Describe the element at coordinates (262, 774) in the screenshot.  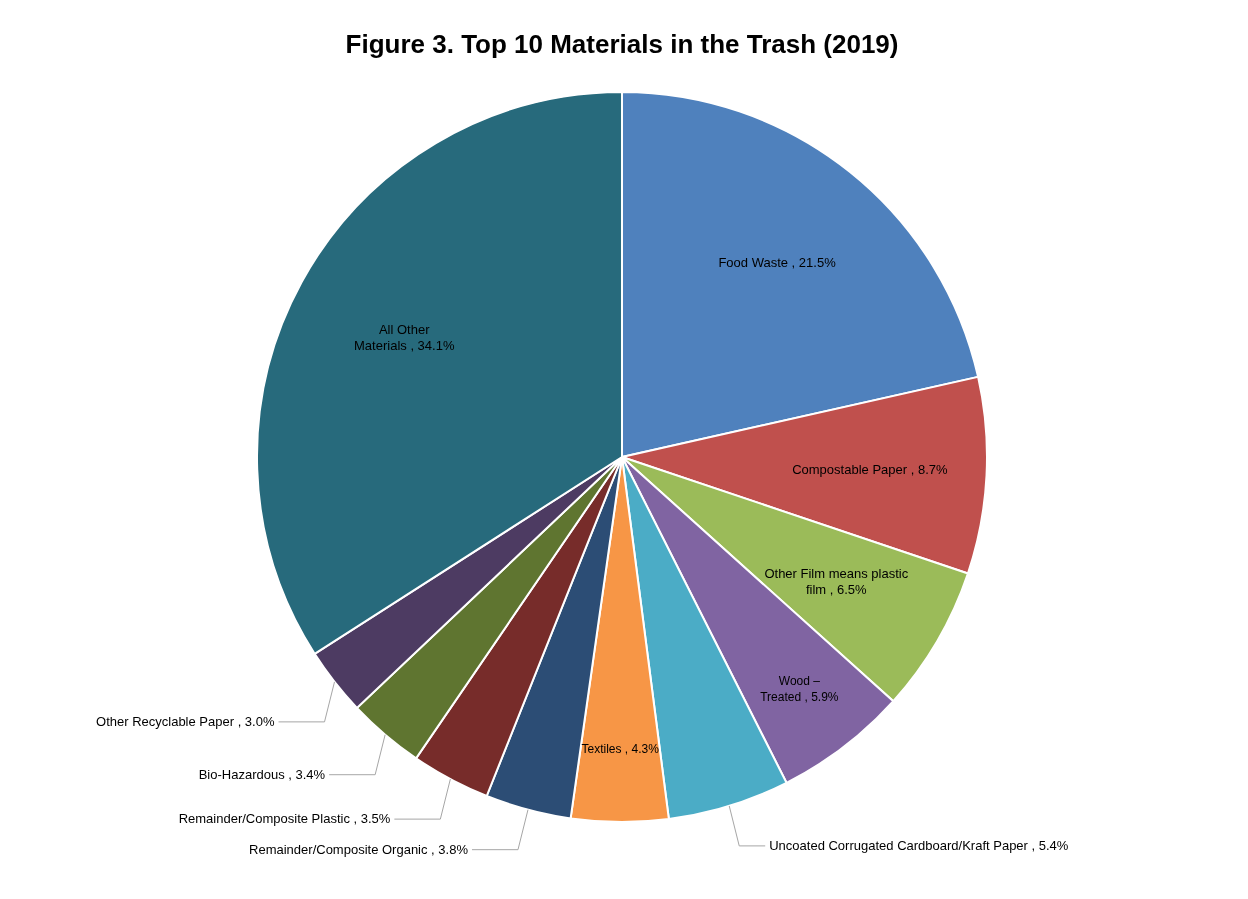
I see `slice-label: Bio-Hazardous , 3.4%` at that location.